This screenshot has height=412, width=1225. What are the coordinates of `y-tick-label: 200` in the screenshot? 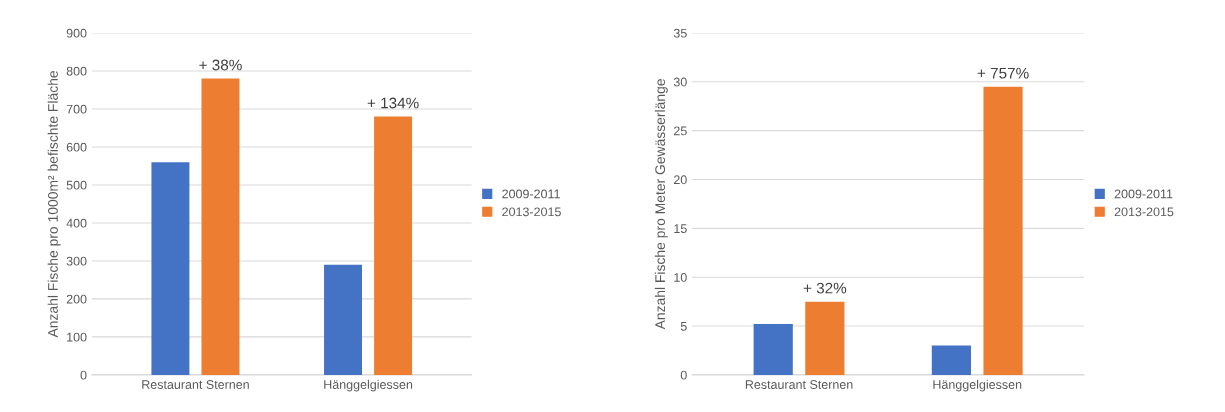 It's located at (76, 299).